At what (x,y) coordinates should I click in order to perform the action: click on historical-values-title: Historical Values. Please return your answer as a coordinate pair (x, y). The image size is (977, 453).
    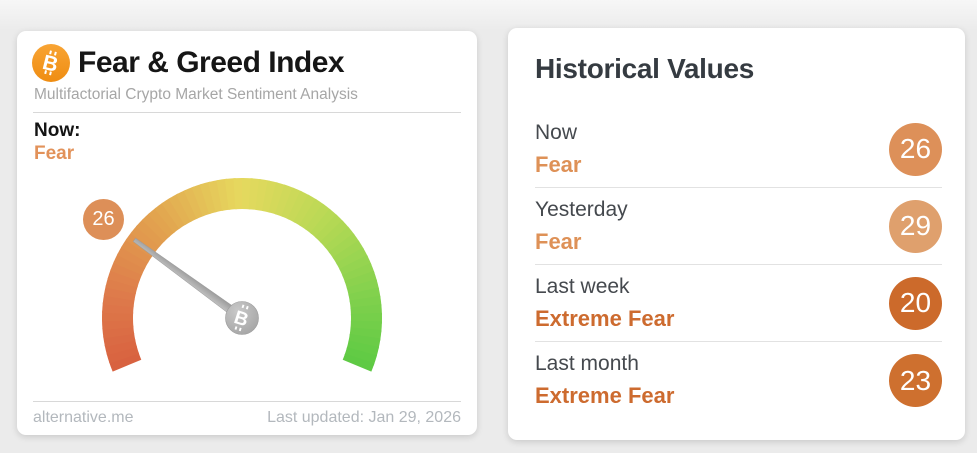
    Looking at the image, I should click on (645, 68).